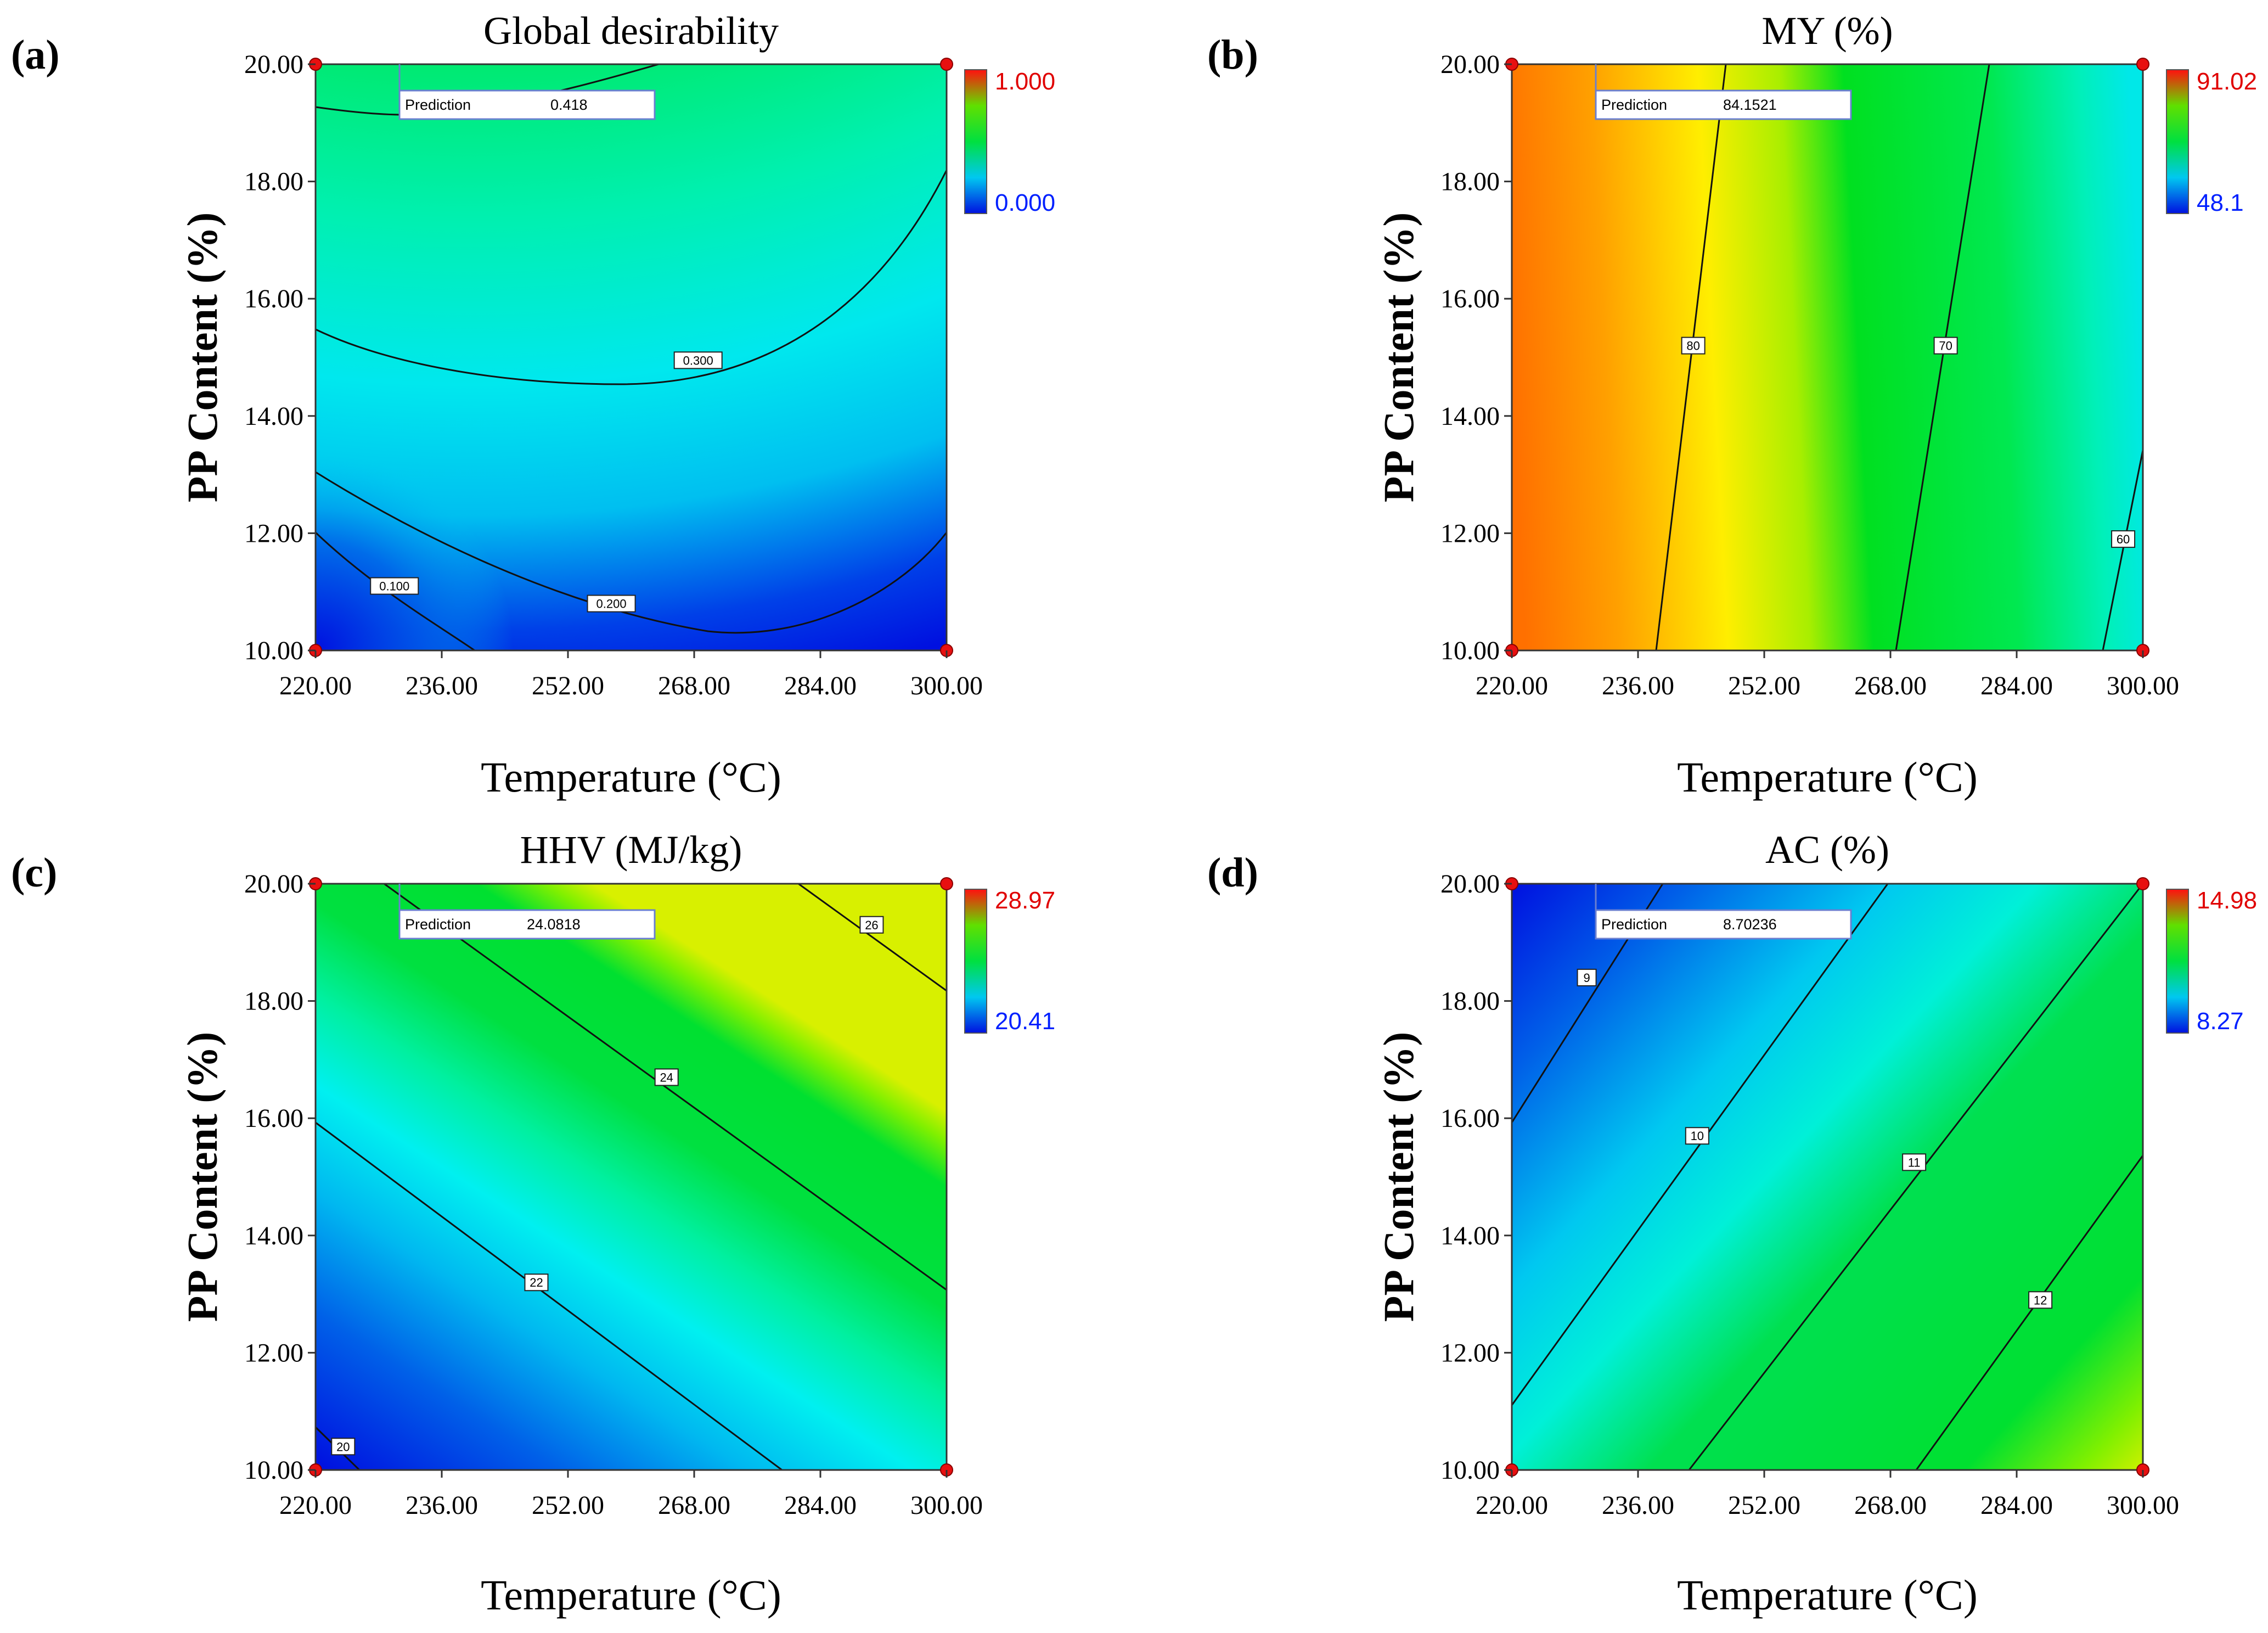  I want to click on colorbar: 91.02 48.1, so click(2211, 142).